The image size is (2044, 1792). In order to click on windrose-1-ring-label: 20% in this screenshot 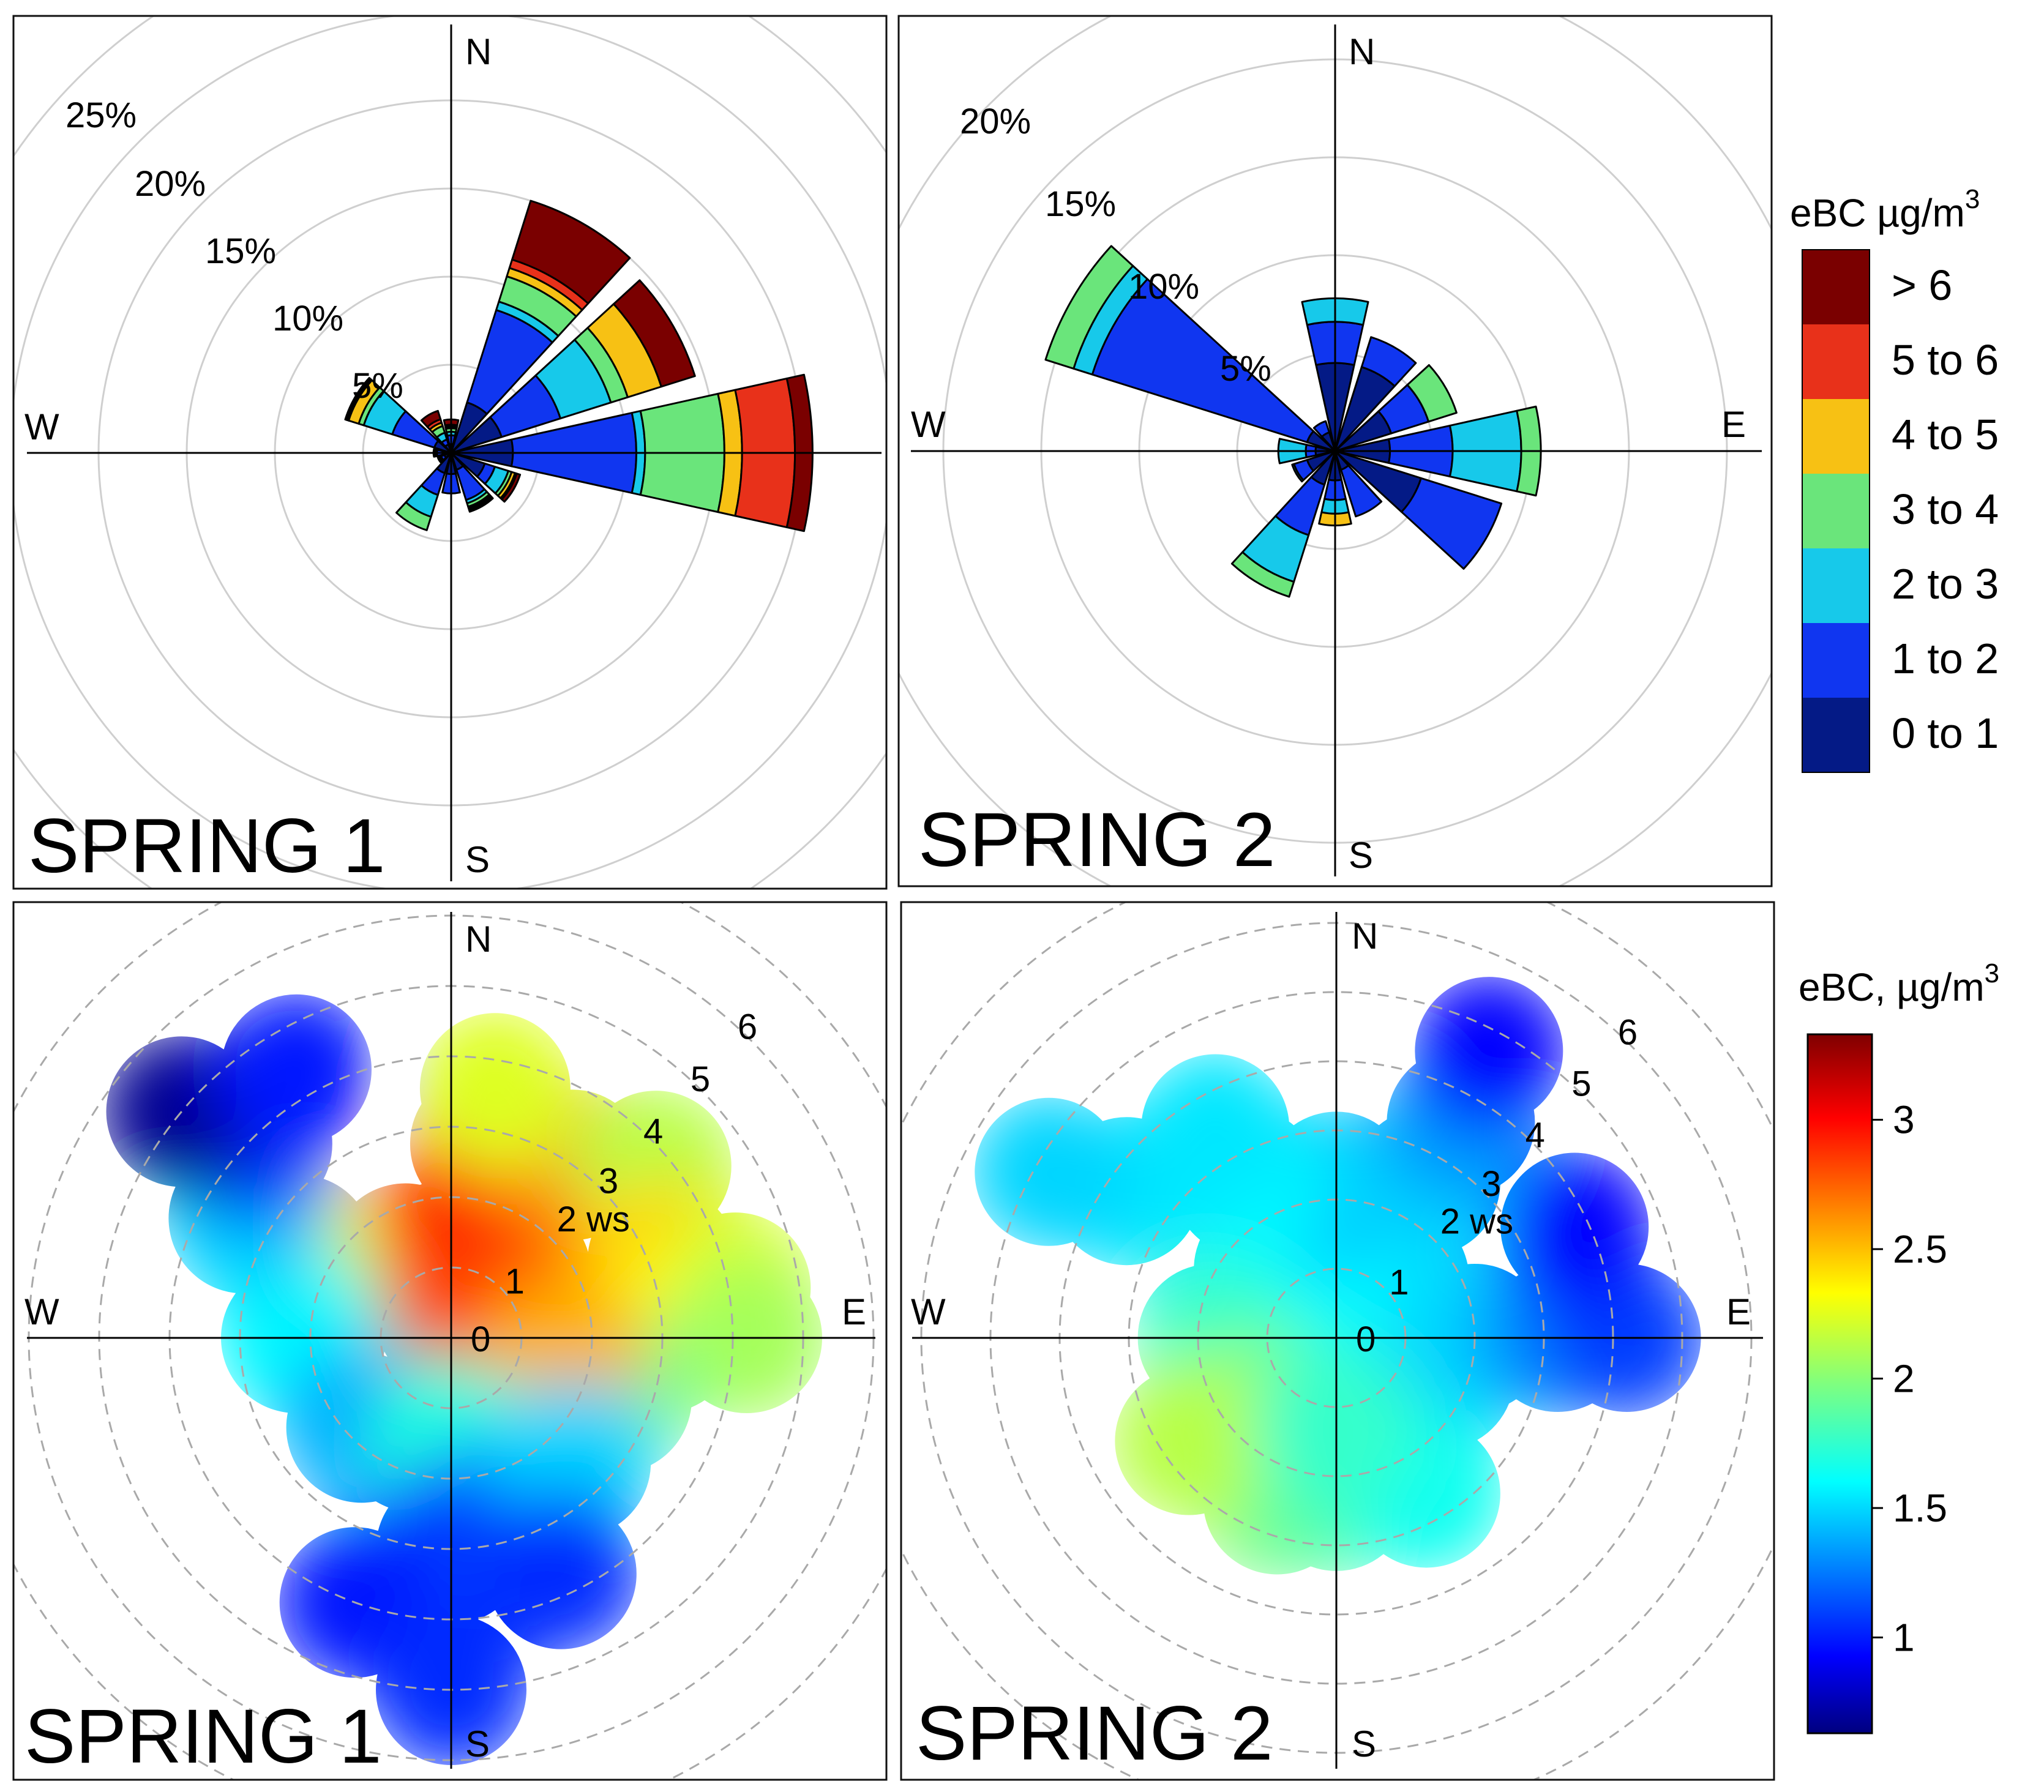, I will do `click(170, 184)`.